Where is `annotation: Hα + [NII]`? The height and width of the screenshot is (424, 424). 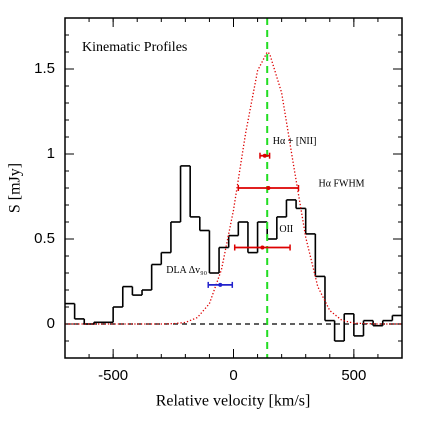 annotation: Hα + [NII] is located at coordinates (295, 141).